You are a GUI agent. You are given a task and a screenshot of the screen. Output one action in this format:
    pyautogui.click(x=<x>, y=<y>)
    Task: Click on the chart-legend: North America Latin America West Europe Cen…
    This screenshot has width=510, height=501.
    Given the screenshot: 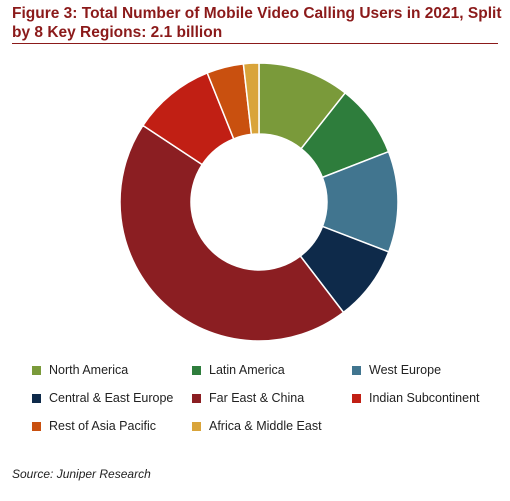 What is the action you would take?
    pyautogui.click(x=267, y=398)
    